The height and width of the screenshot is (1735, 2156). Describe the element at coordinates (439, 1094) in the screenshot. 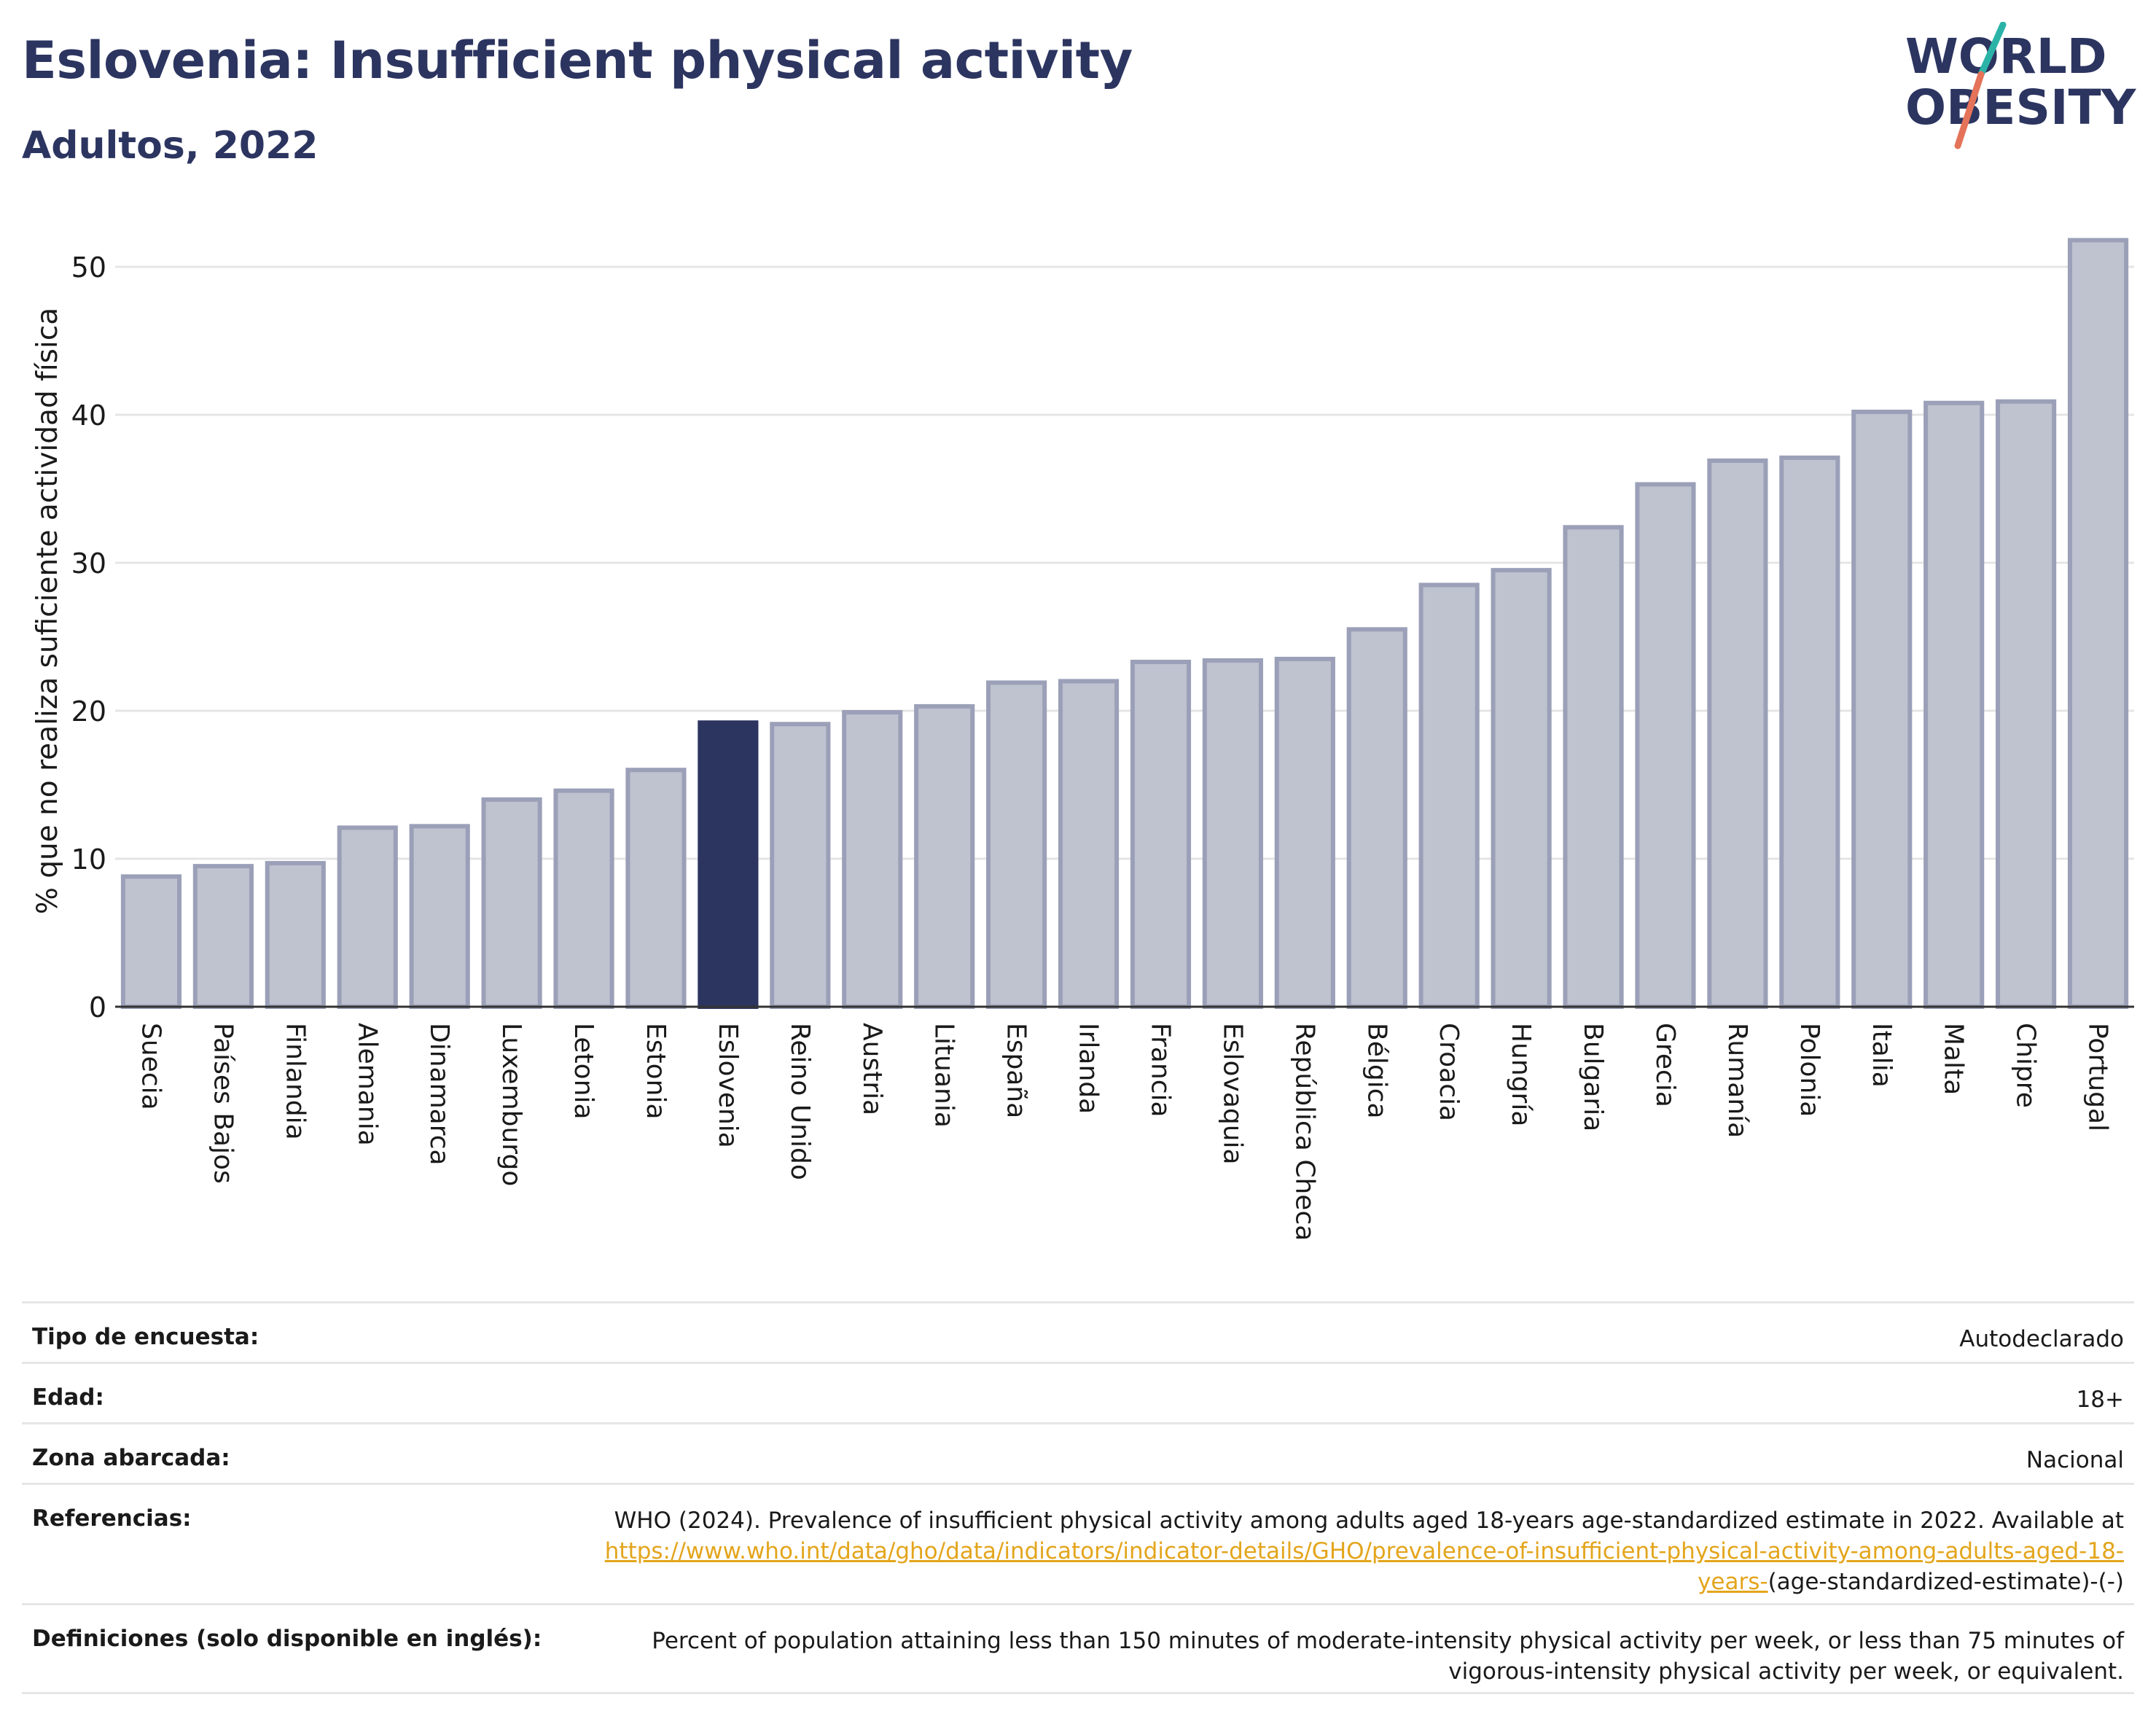

I see `x-tick-label: Dinamarca` at that location.